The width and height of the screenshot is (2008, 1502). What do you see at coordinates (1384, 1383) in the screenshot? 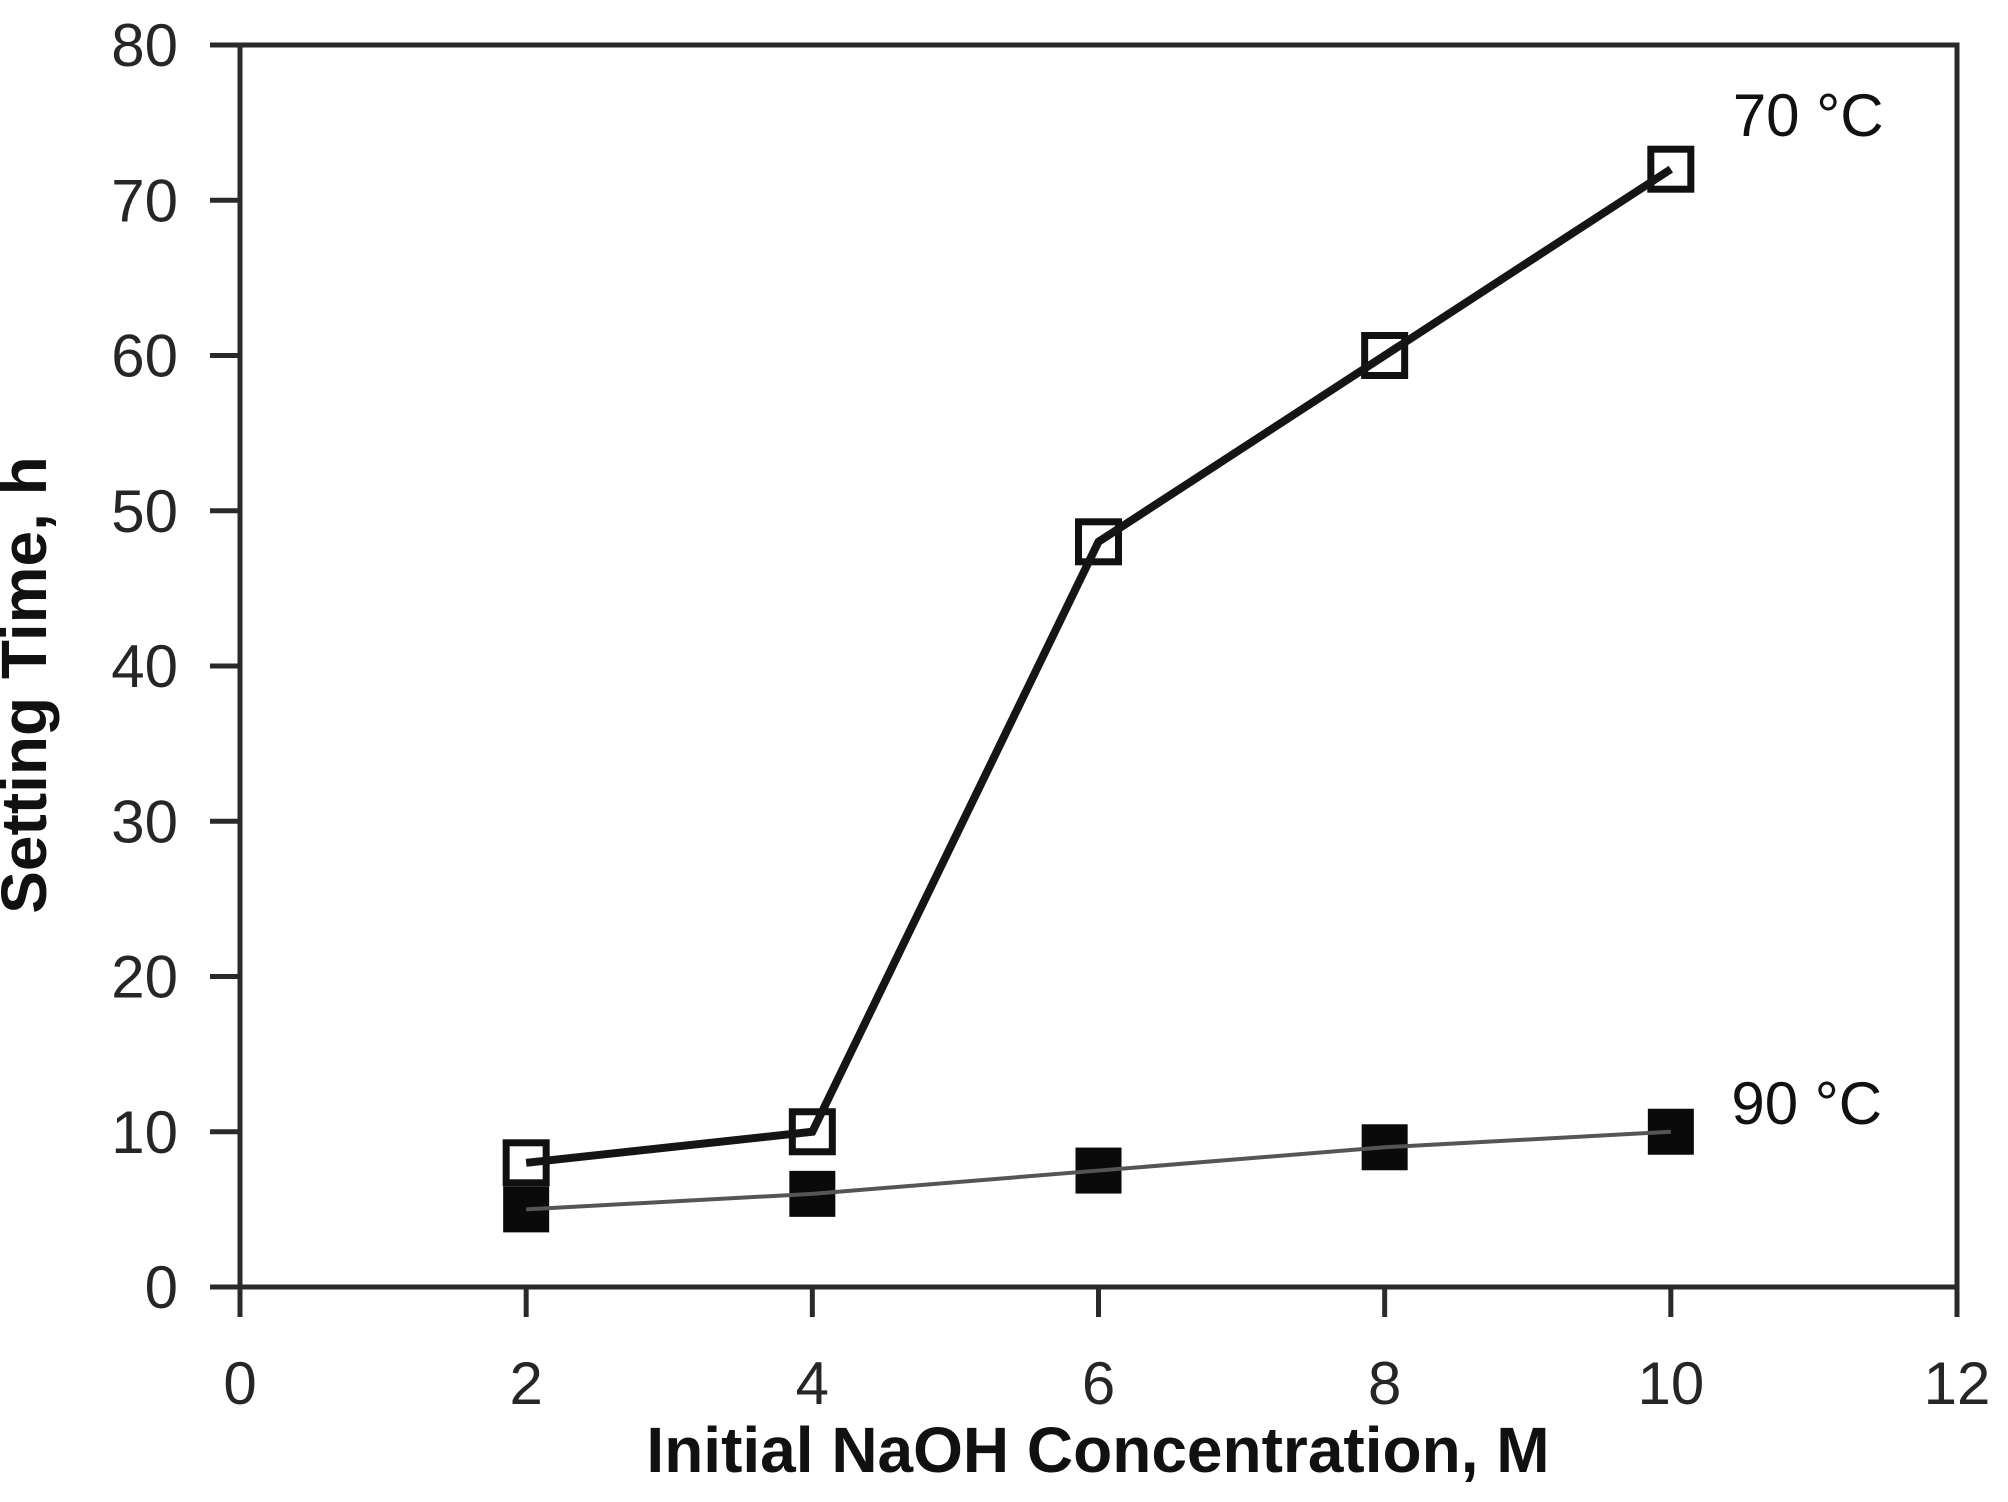
I see `x-tick-label: 8` at bounding box center [1384, 1383].